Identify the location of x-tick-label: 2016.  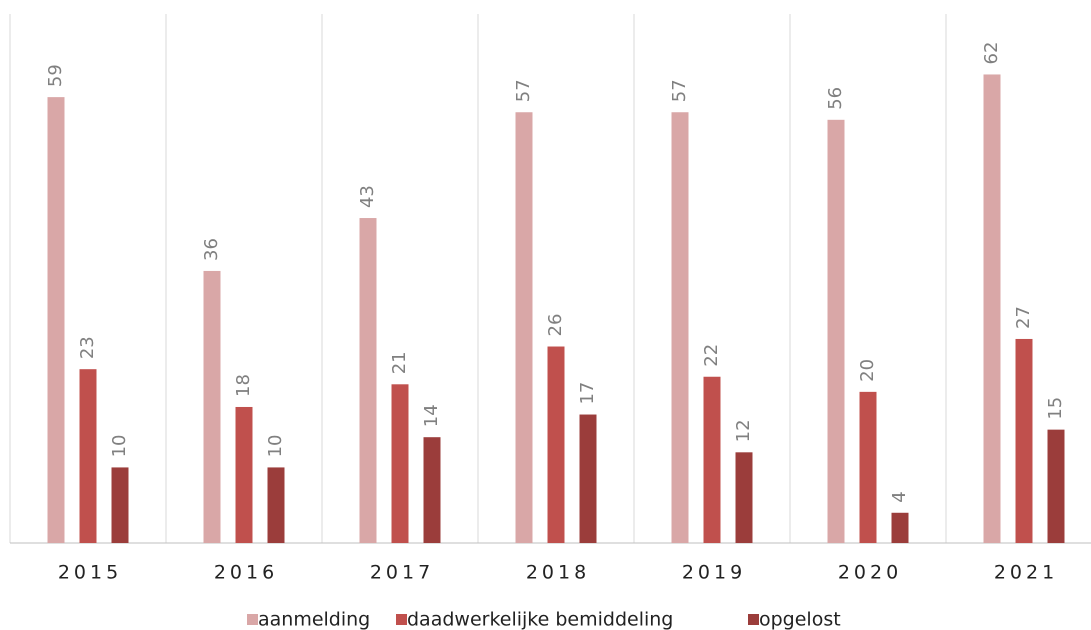
(246, 573).